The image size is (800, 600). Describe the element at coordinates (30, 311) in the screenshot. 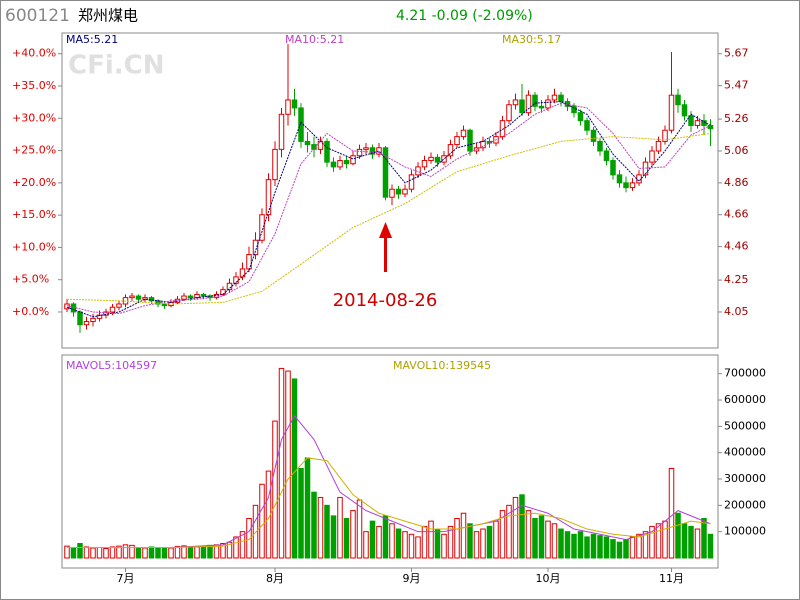

I see `y2-tick-label: +0.0%` at that location.